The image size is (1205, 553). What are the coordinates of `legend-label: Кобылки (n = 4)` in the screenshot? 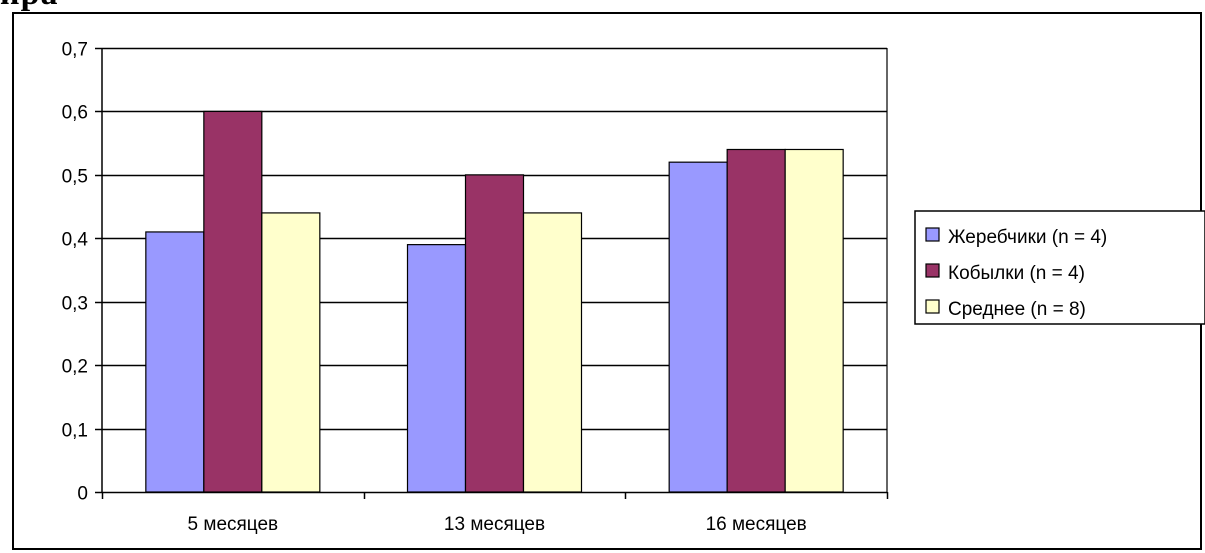 It's located at (1016, 273).